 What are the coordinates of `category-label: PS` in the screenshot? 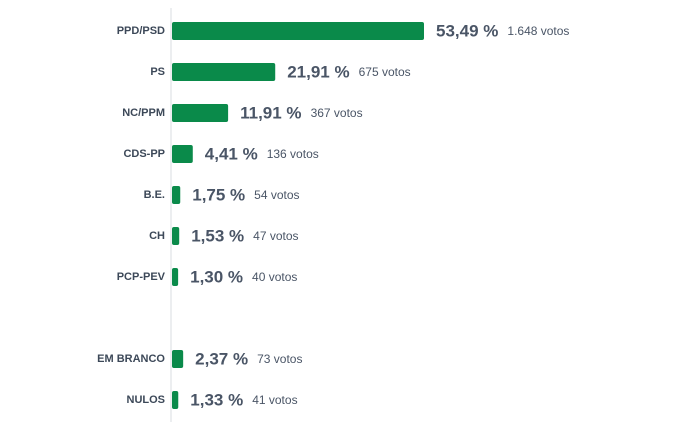 It's located at (157, 72).